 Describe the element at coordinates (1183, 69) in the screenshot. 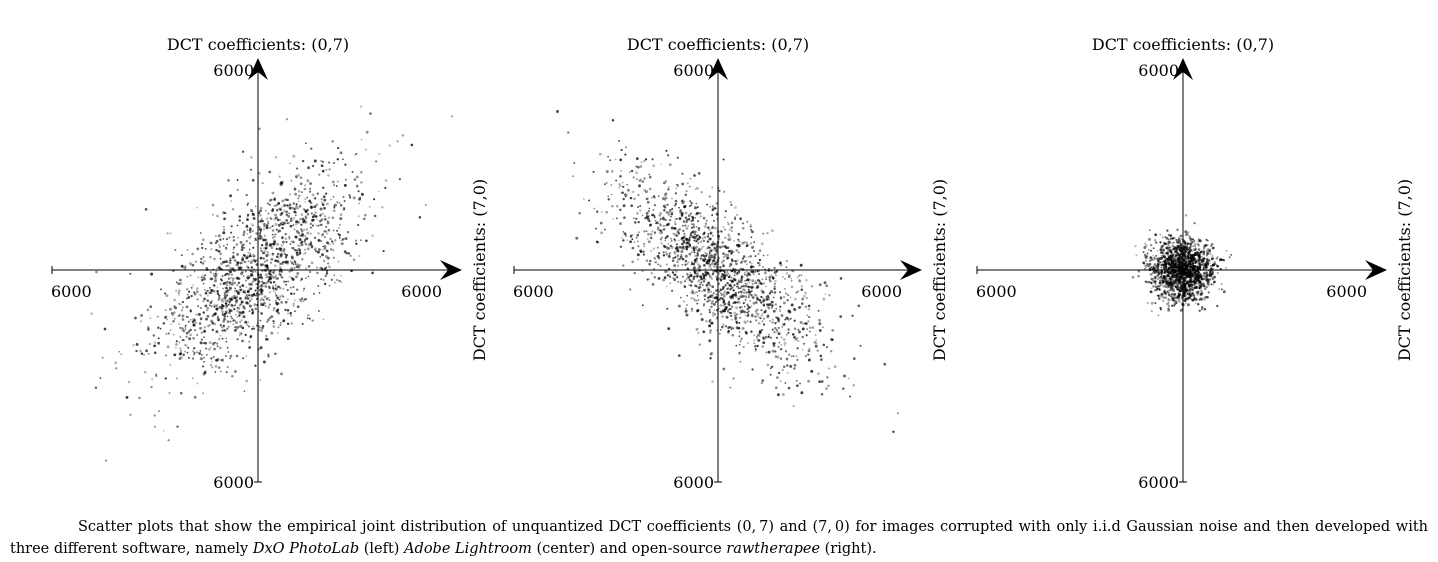

I see `y-axis-arrowhead` at that location.